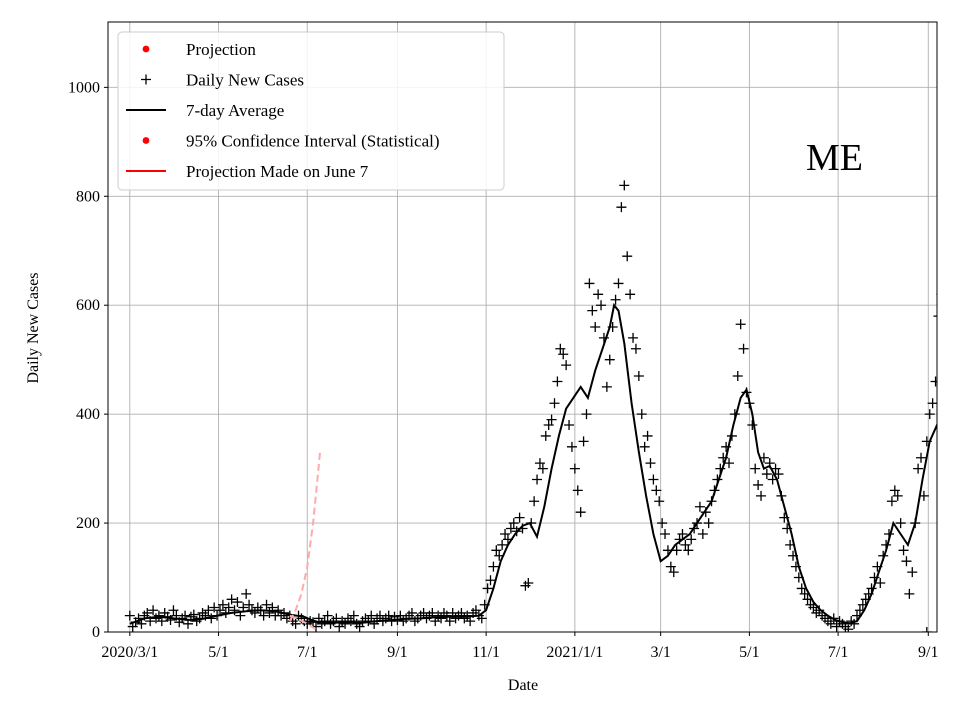 The height and width of the screenshot is (720, 960). Describe the element at coordinates (88, 523) in the screenshot. I see `y-tick-label: 200` at that location.